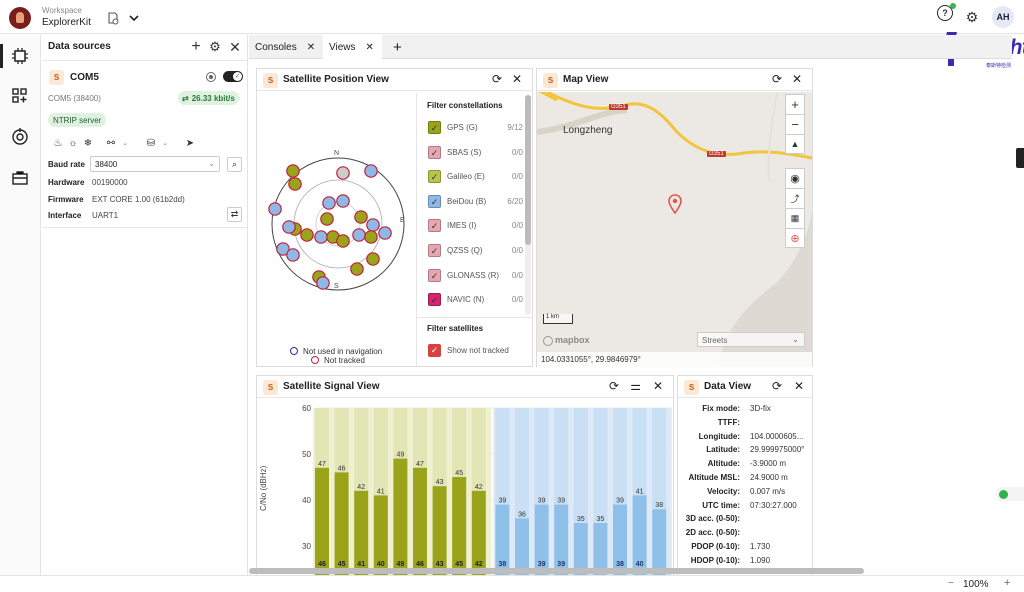 The height and width of the screenshot is (592, 1024). What do you see at coordinates (475, 301) in the screenshot?
I see `constellation-row: ✓ NAVIC (N) 0/0` at bounding box center [475, 301].